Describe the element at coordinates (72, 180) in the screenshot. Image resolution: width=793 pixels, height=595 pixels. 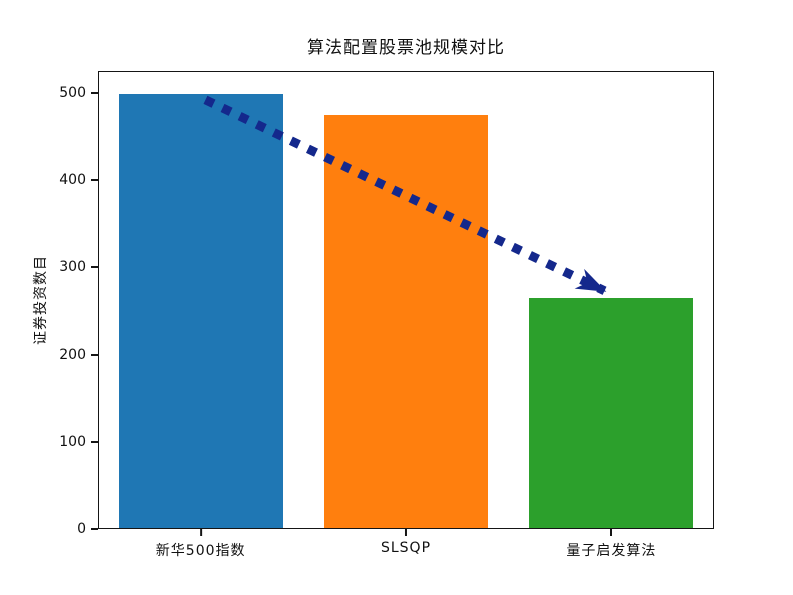
I see `y-tick-label: 400` at that location.